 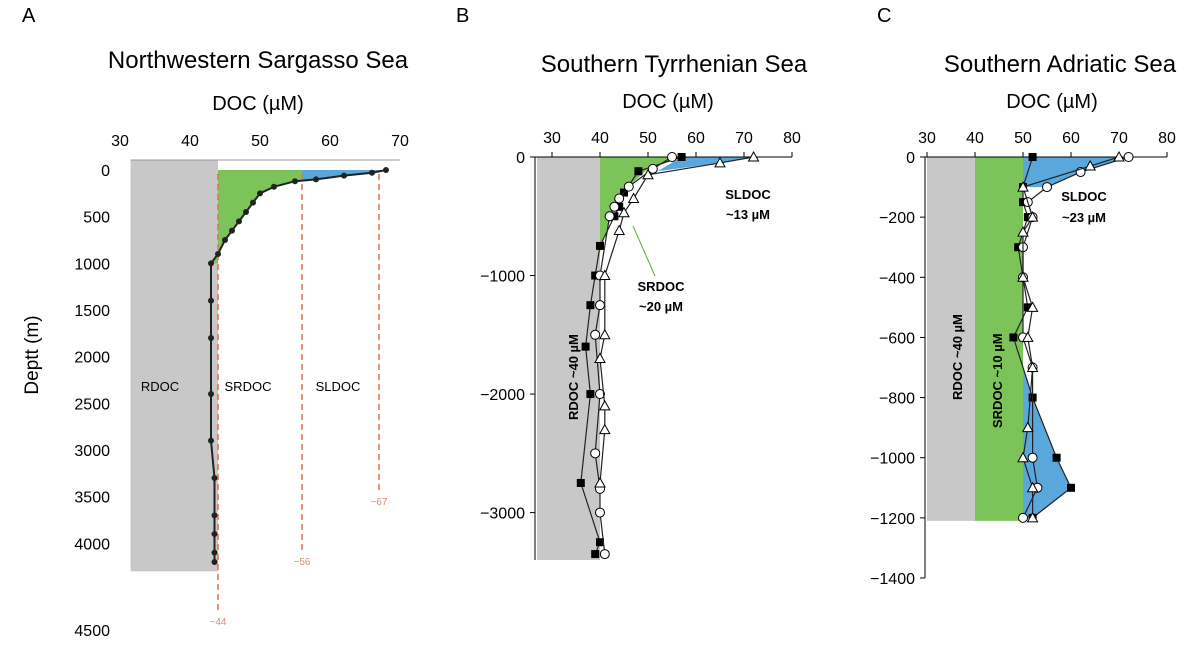 I want to click on guide-label: ~67, so click(x=379, y=502).